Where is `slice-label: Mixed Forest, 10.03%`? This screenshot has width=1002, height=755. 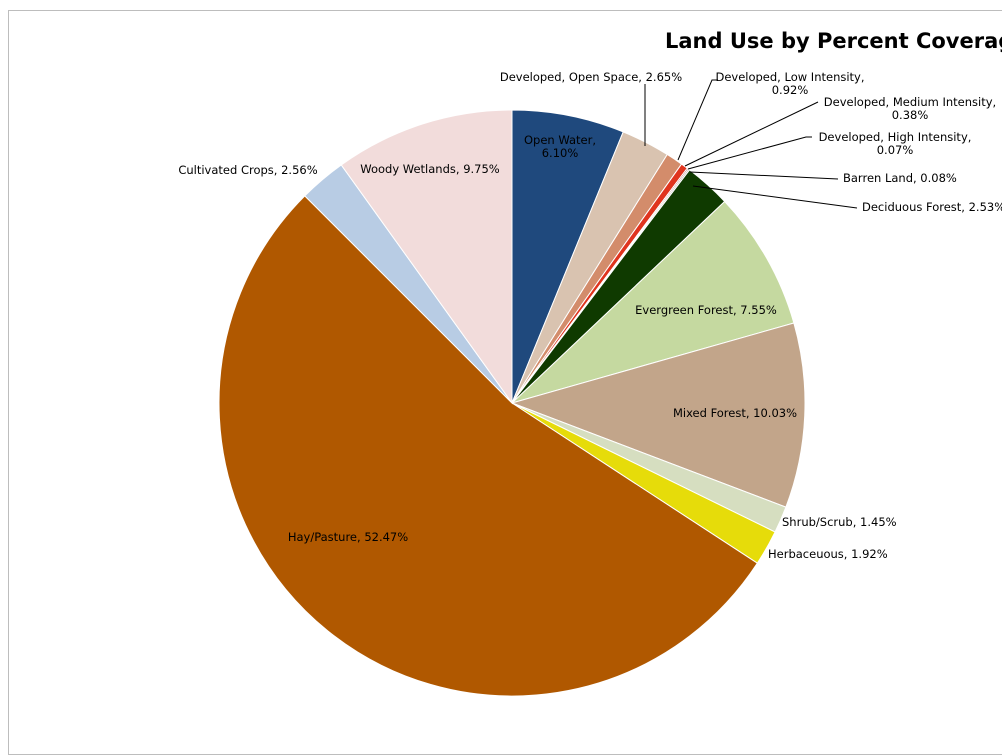 slice-label: Mixed Forest, 10.03% is located at coordinates (735, 413).